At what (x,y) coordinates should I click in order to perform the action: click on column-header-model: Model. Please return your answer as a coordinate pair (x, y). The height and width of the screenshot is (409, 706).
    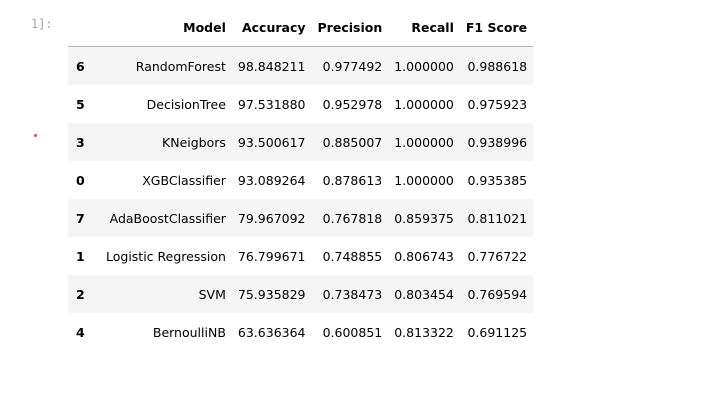
    Looking at the image, I should click on (166, 27).